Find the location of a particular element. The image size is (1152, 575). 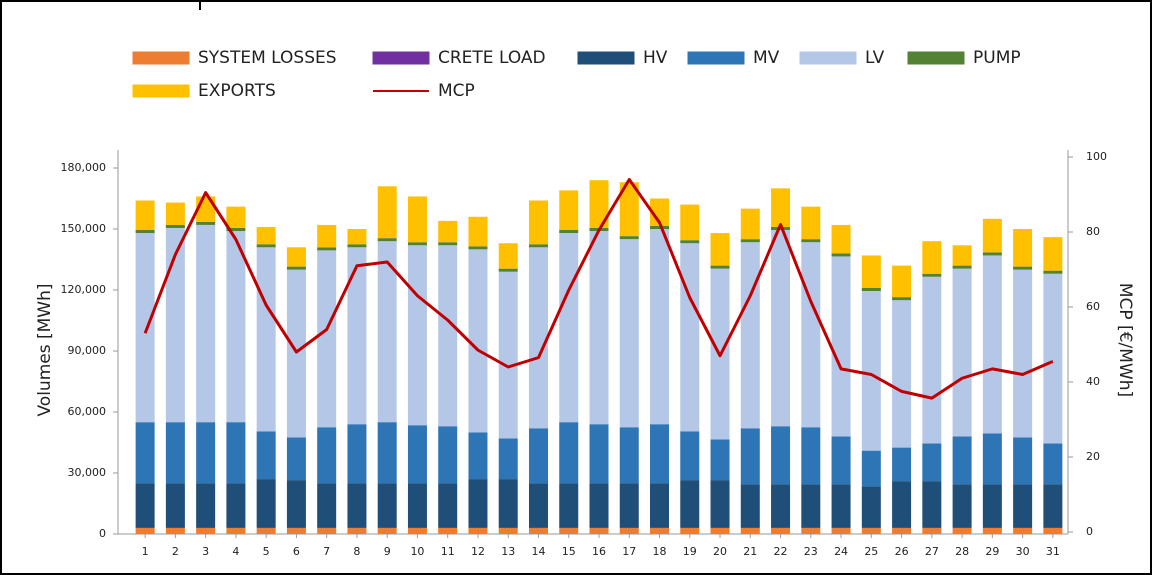

x-tick-label: 4 is located at coordinates (235, 551).